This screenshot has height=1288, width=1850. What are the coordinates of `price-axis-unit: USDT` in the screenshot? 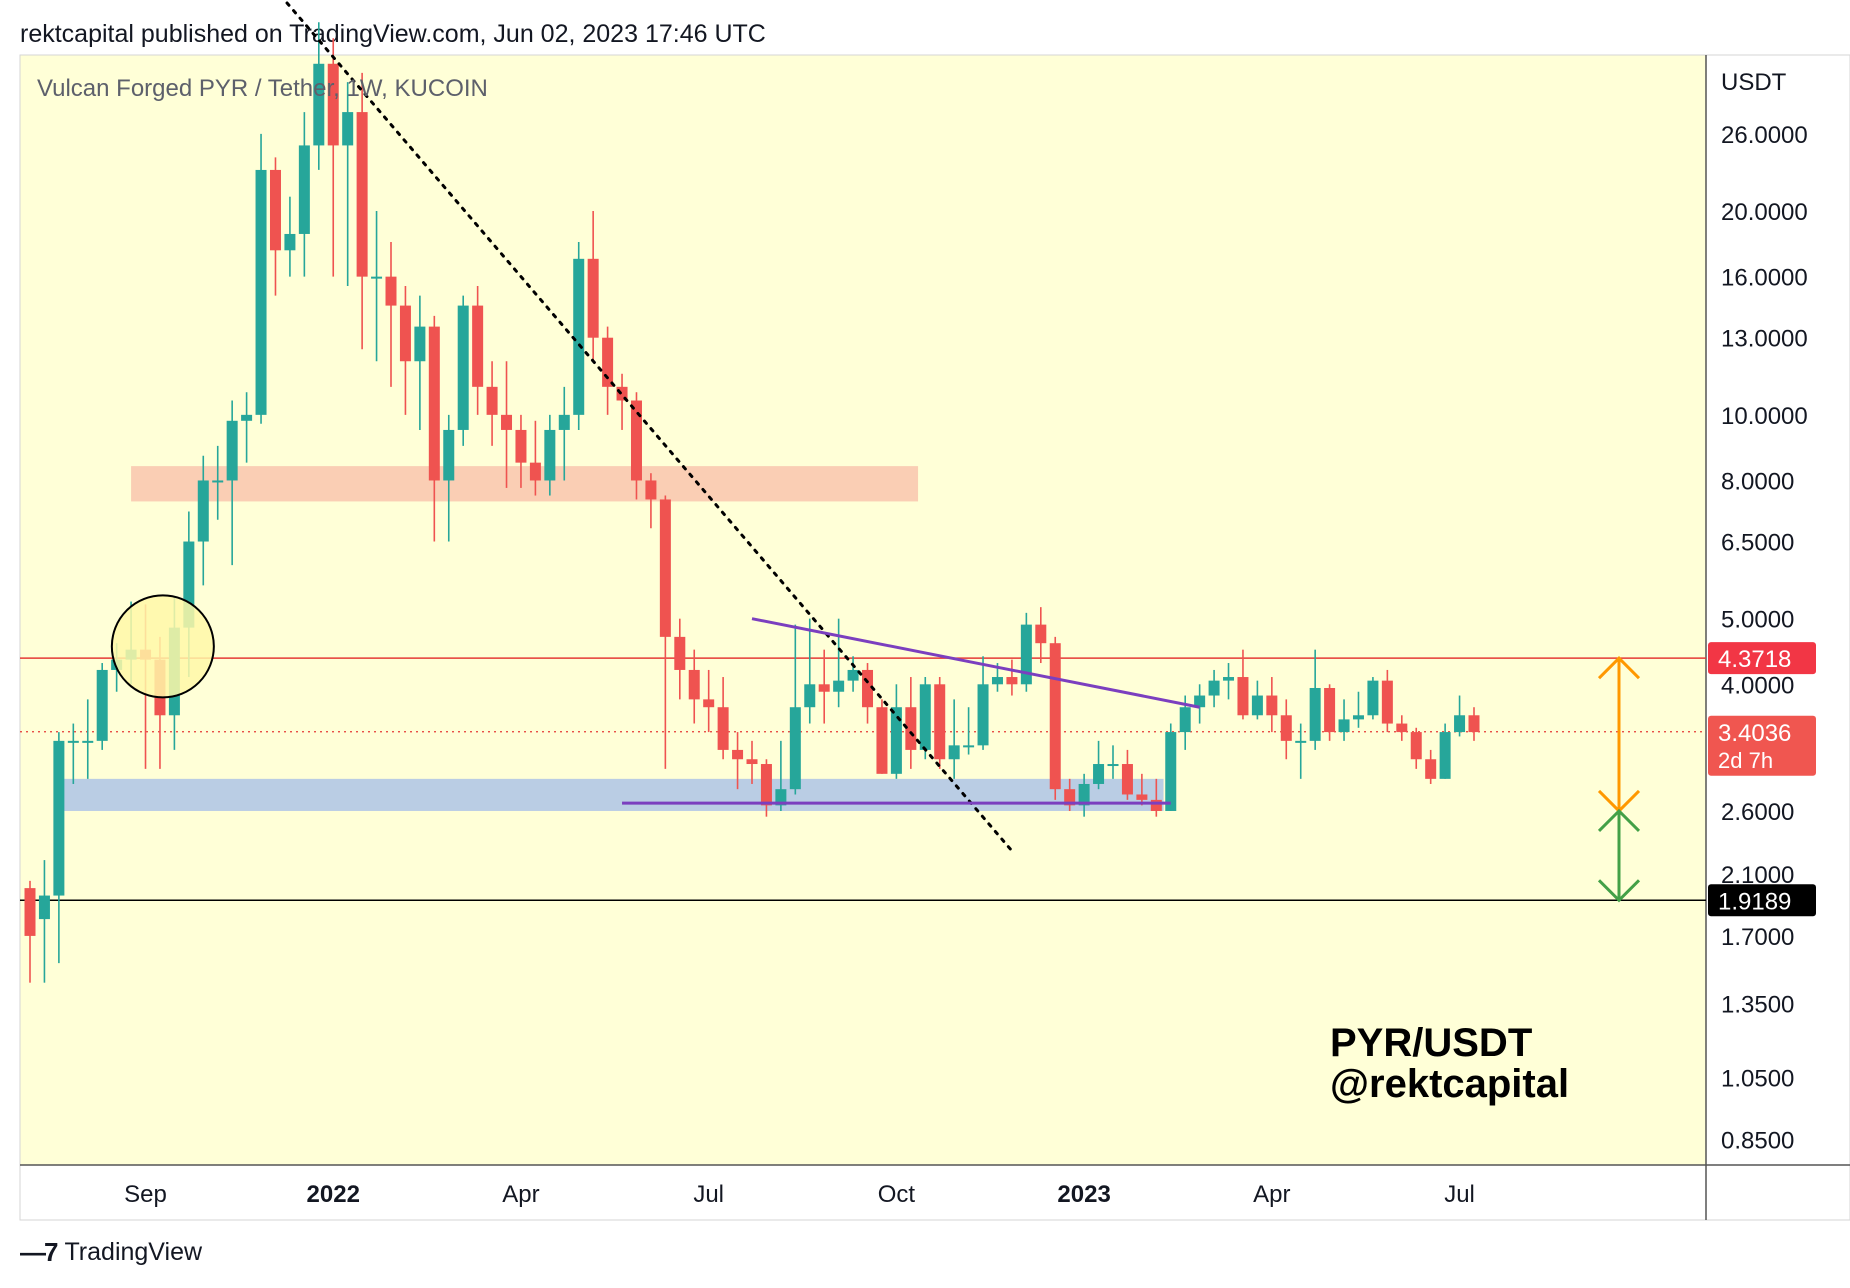 It's located at (1754, 82).